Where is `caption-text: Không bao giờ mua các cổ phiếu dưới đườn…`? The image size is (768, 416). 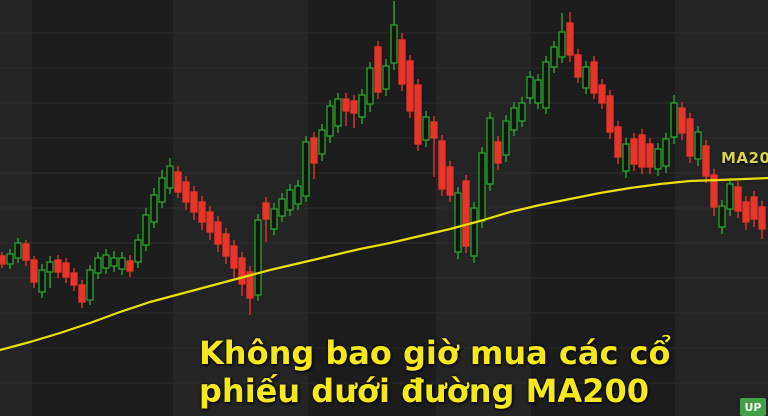 caption-text: Không bao giờ mua các cổ phiếu dưới đườn… is located at coordinates (479, 372).